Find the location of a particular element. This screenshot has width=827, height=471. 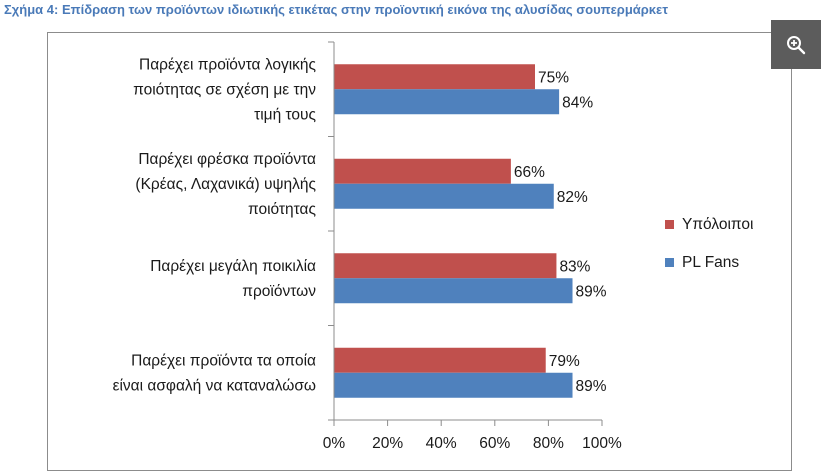

x-tick-label: 100% is located at coordinates (602, 443).